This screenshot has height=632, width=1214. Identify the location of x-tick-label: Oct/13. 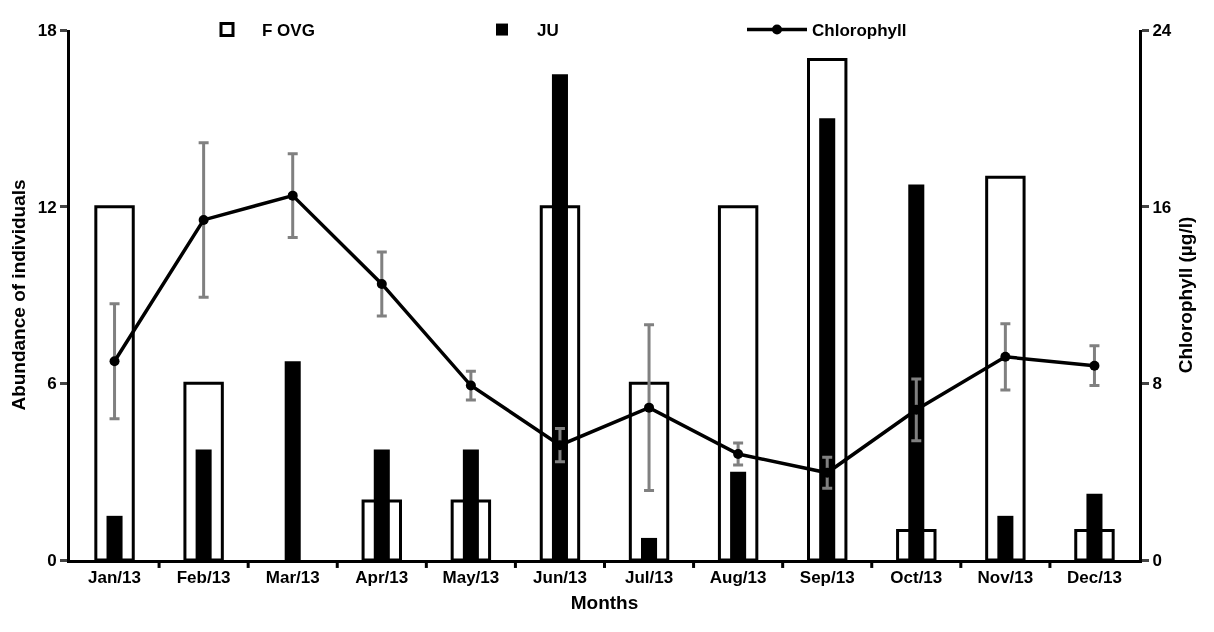
(916, 578).